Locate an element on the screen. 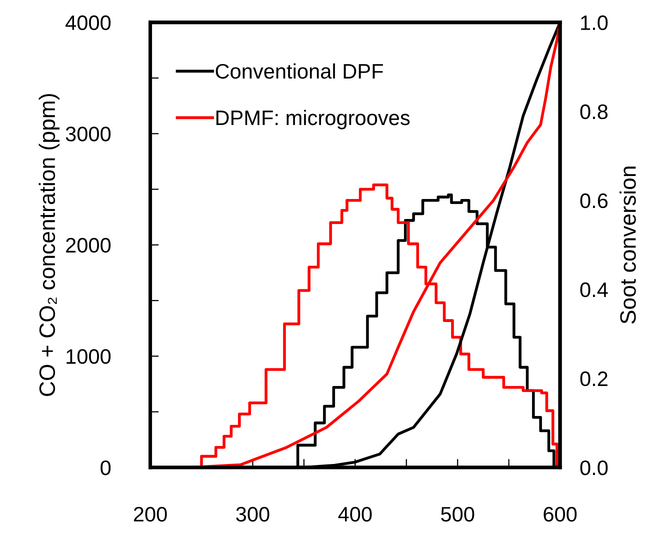  x-tick-label: 300 is located at coordinates (253, 514).